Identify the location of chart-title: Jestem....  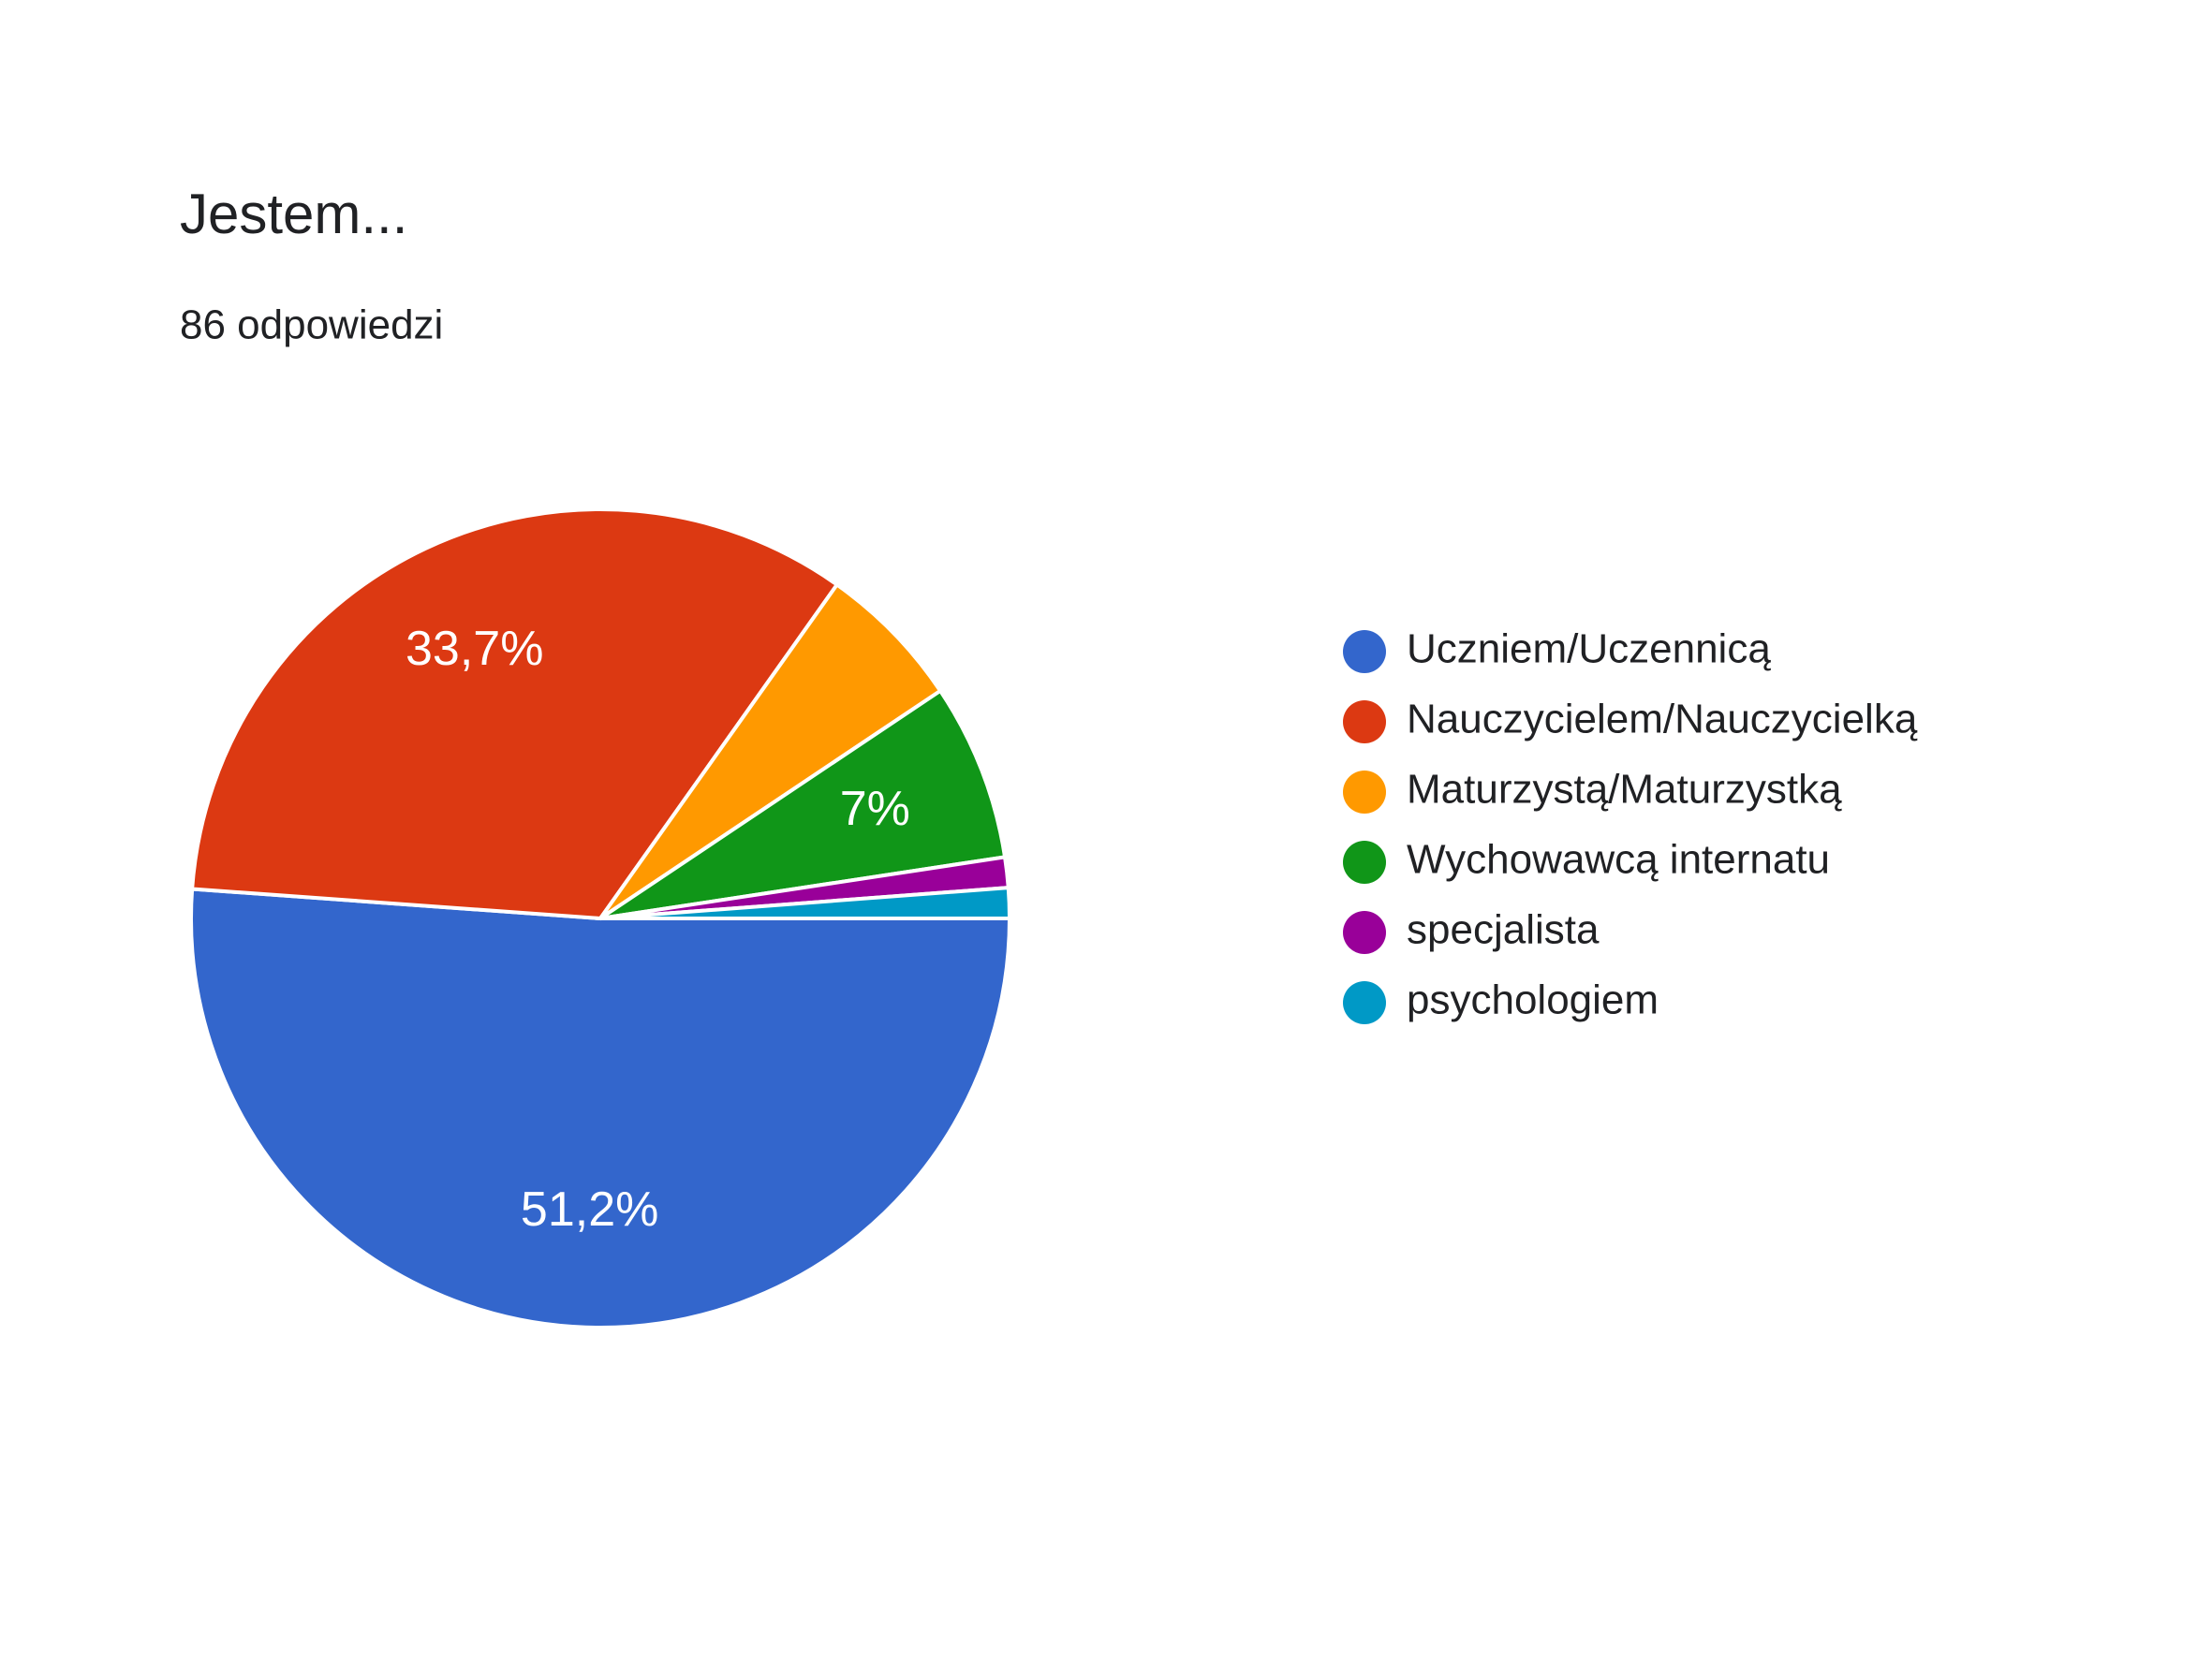
(293, 214).